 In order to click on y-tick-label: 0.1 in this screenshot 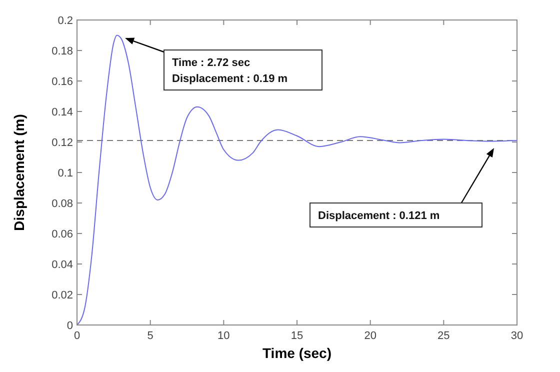, I will do `click(65, 174)`.